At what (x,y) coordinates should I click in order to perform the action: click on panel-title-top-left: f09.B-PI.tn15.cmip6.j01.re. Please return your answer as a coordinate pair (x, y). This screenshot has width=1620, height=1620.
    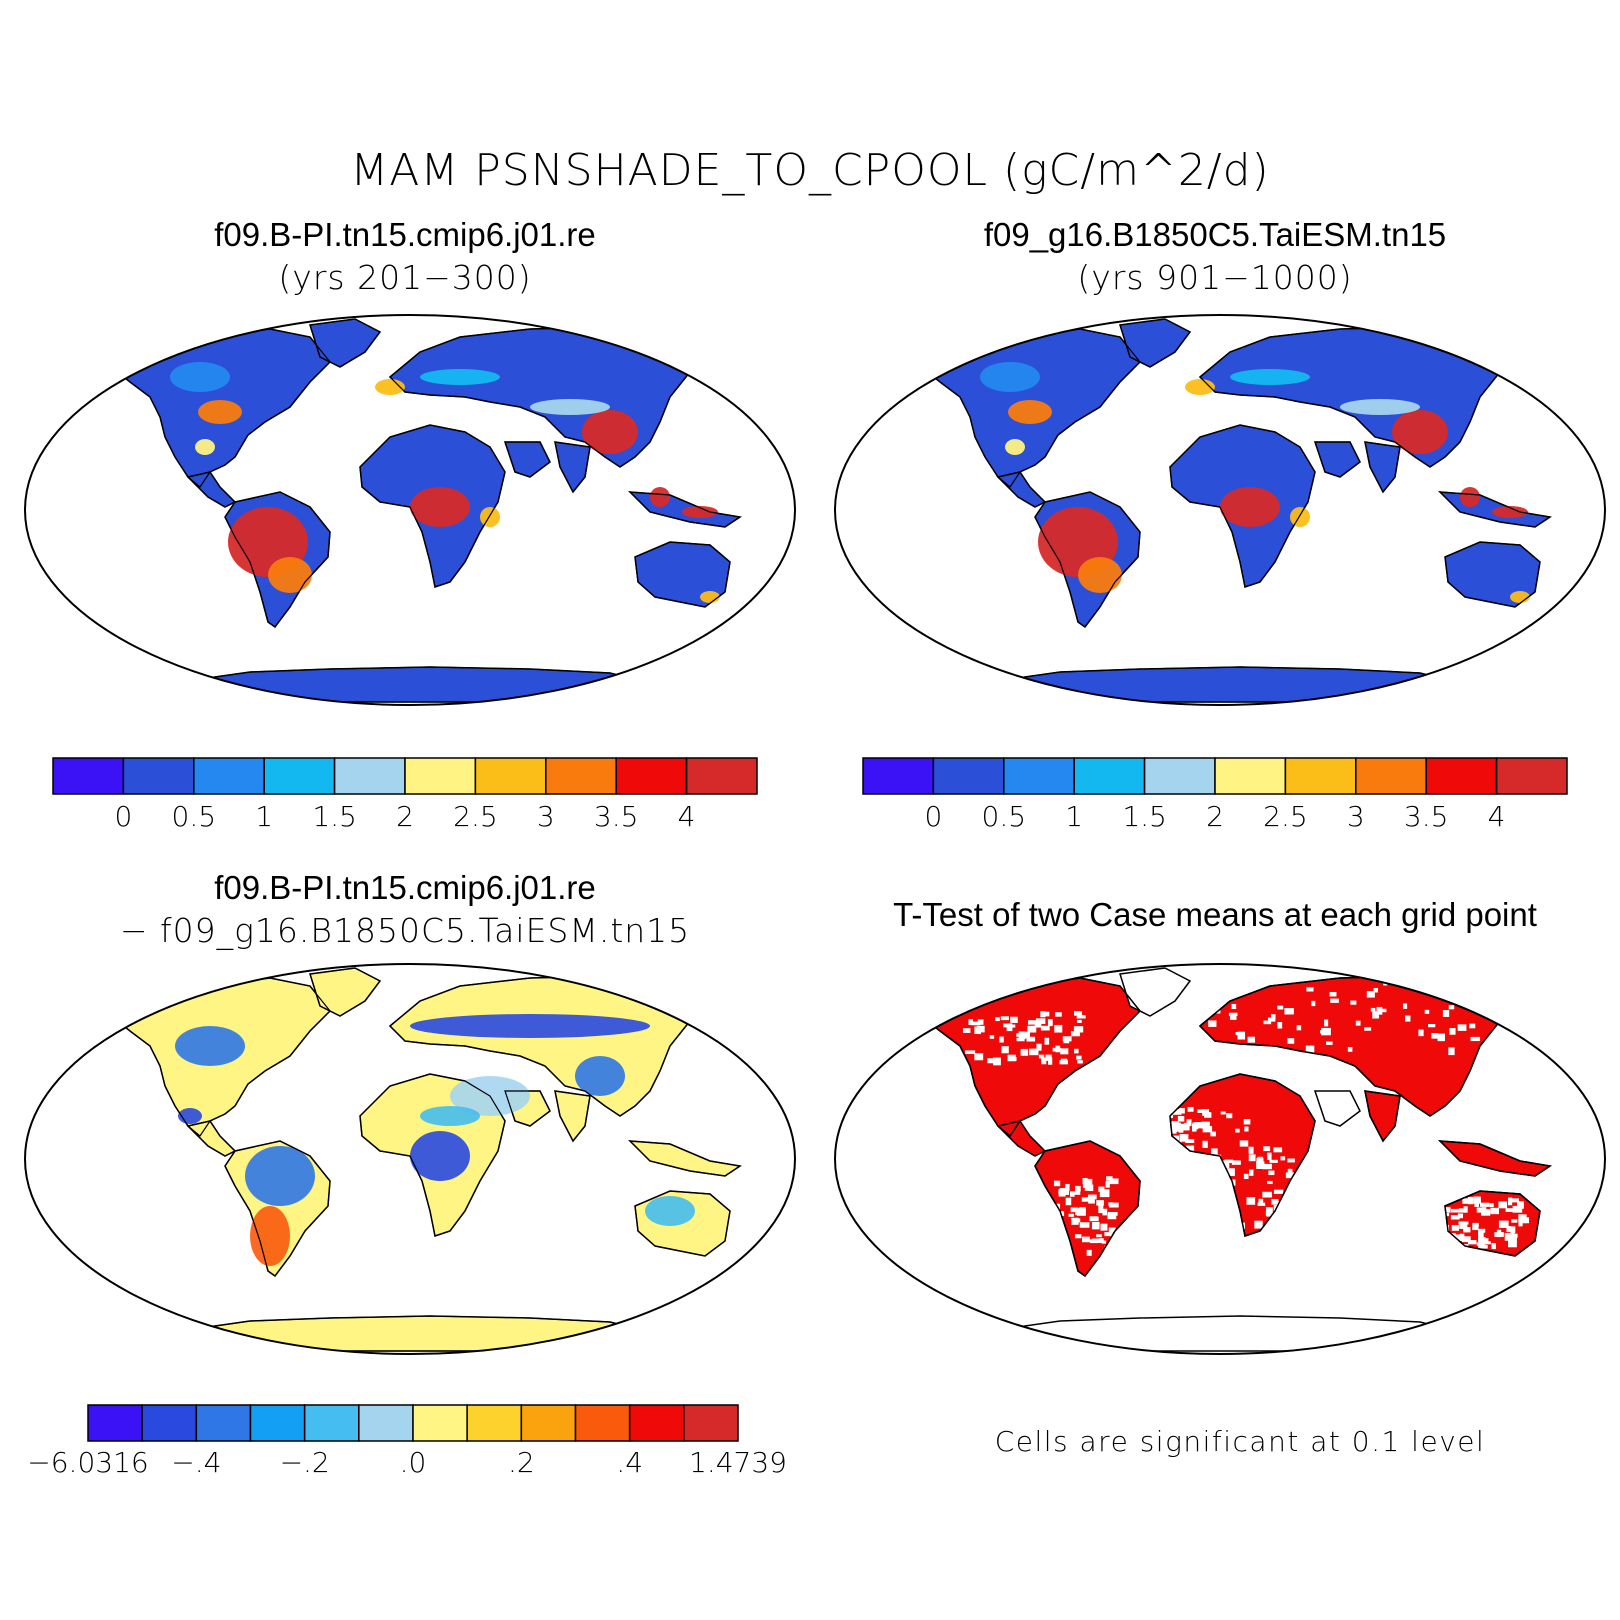
    Looking at the image, I should click on (405, 234).